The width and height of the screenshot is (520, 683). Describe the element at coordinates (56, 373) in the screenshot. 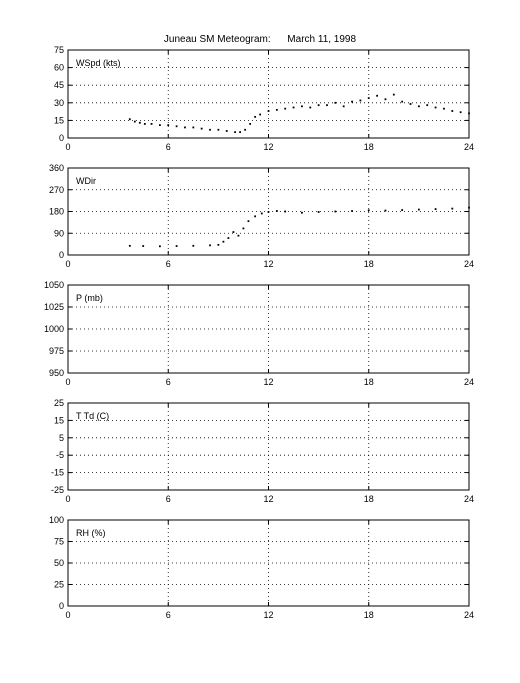

I see `y-tick-label: 950` at that location.